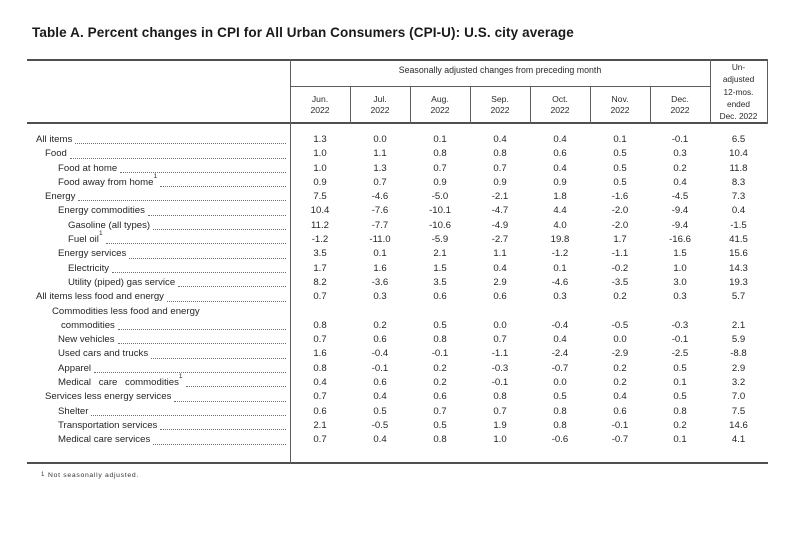  What do you see at coordinates (54, 139) in the screenshot?
I see `row-label: All items` at bounding box center [54, 139].